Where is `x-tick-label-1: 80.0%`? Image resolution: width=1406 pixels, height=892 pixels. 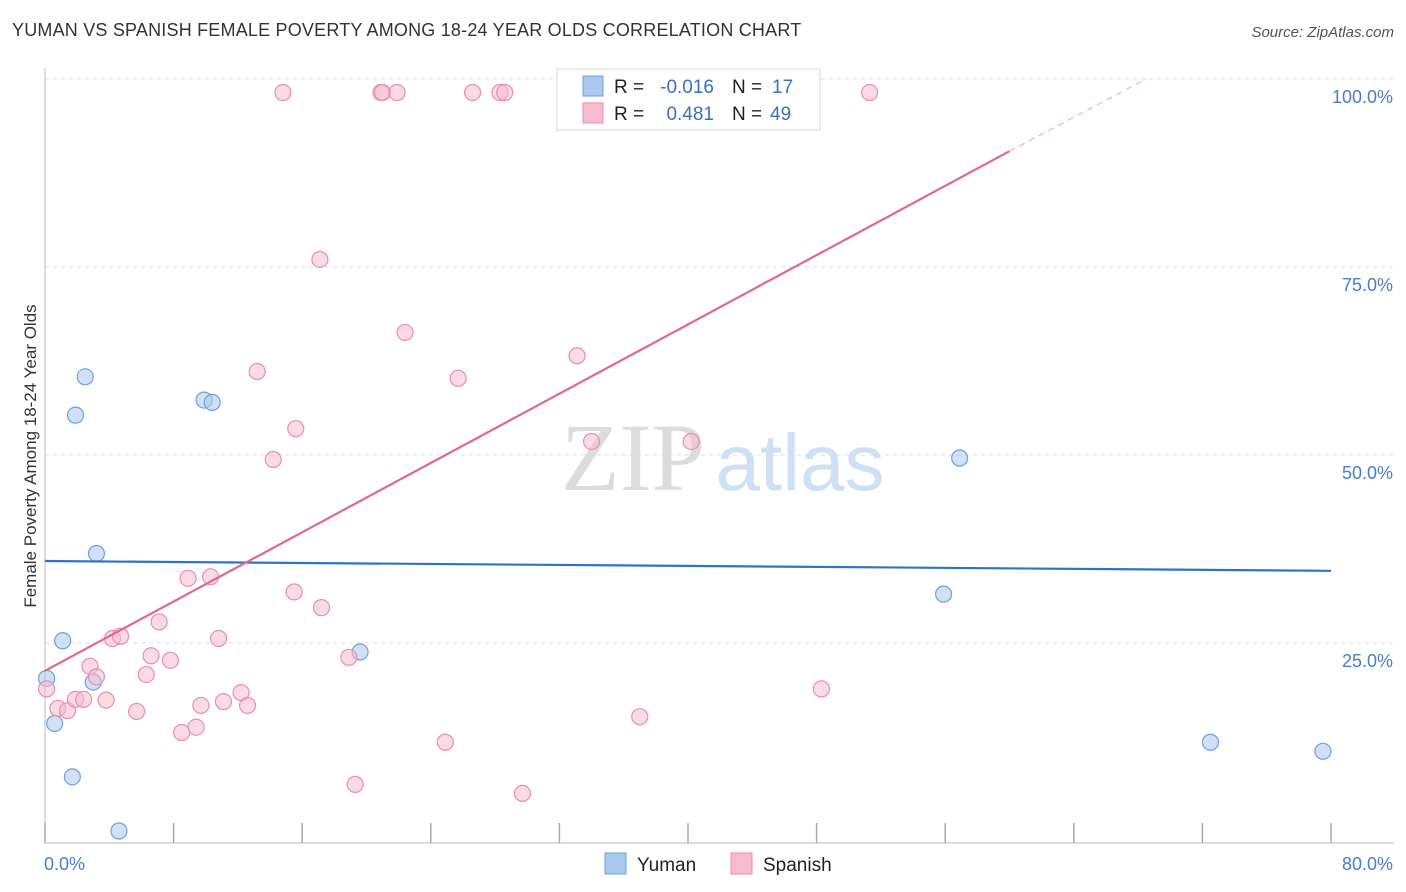 x-tick-label-1: 80.0% is located at coordinates (1367, 864).